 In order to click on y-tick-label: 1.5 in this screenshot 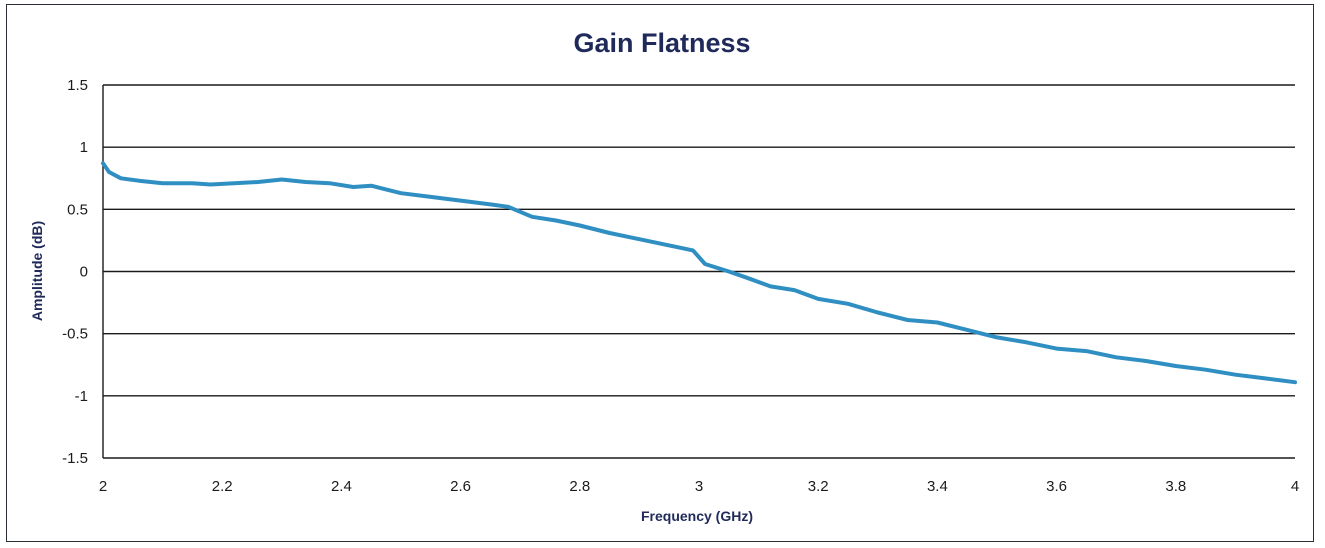, I will do `click(77, 85)`.